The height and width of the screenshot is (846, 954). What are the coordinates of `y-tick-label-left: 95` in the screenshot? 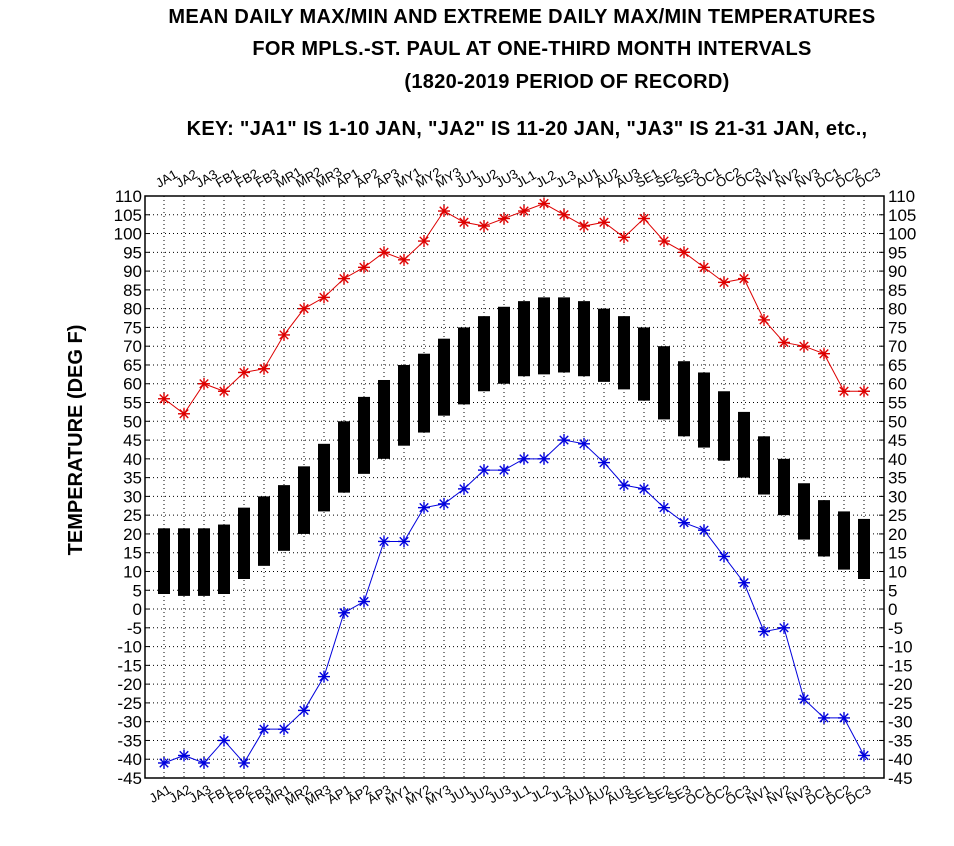 It's located at (132, 252).